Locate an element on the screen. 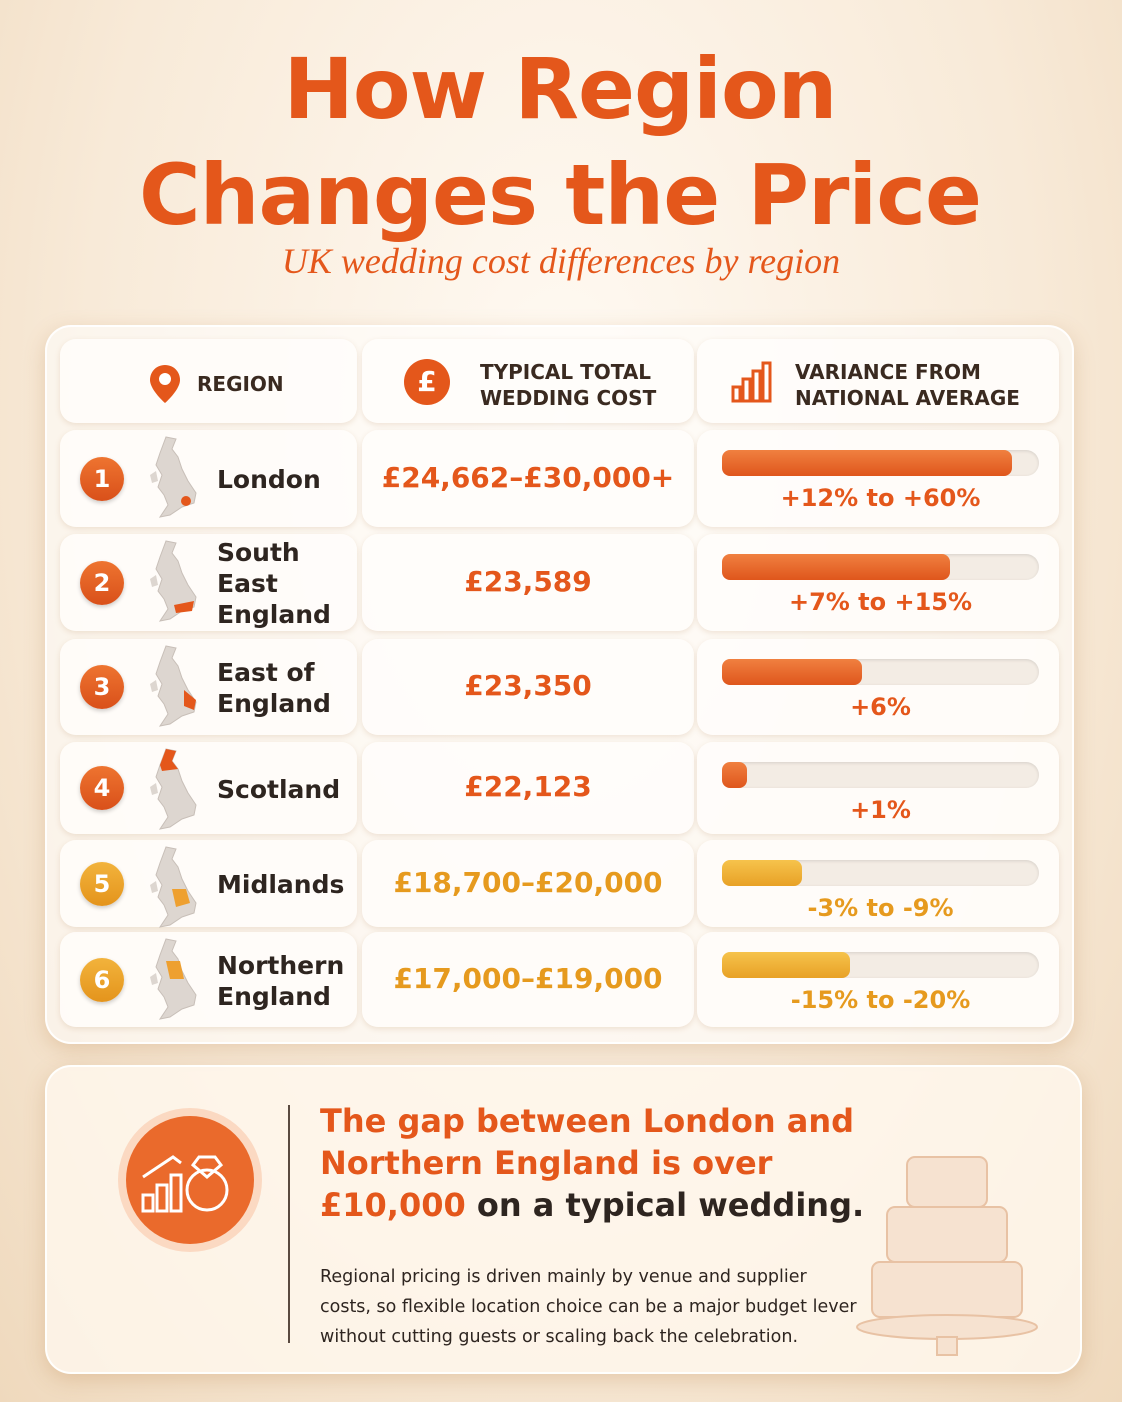  divider is located at coordinates (289, 1224).